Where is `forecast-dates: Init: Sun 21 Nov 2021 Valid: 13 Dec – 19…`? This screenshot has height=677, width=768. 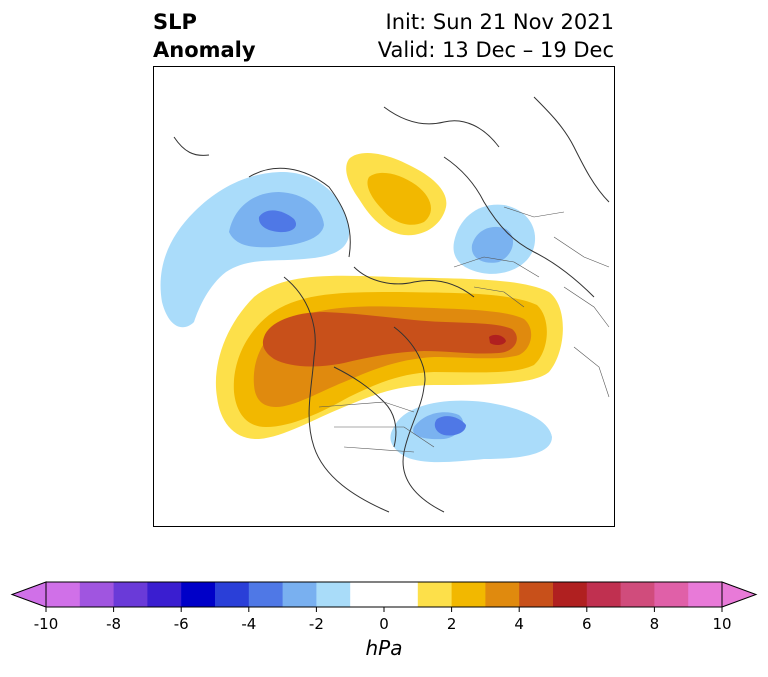
forecast-dates: Init: Sun 21 Nov 2021 Valid: 13 Dec – 19… is located at coordinates (496, 36).